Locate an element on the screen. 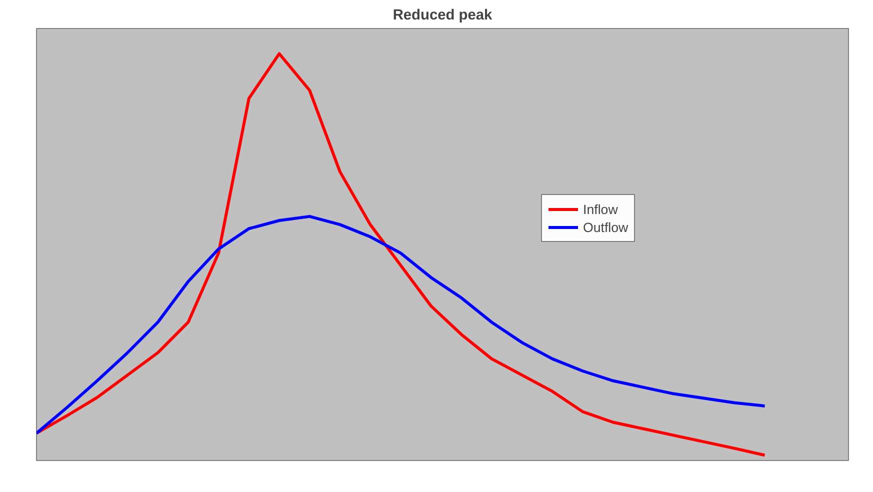 The height and width of the screenshot is (492, 873). legend-label: Inflow is located at coordinates (600, 209).